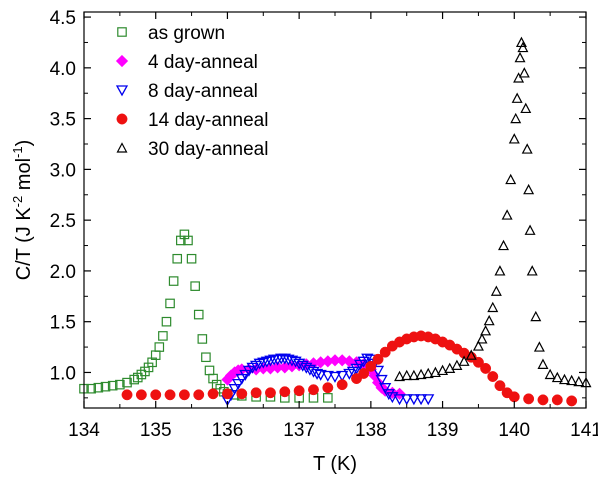 Image resolution: width=598 pixels, height=477 pixels. What do you see at coordinates (186, 91) in the screenshot?
I see `legend-item: 8 day-anneal` at bounding box center [186, 91].